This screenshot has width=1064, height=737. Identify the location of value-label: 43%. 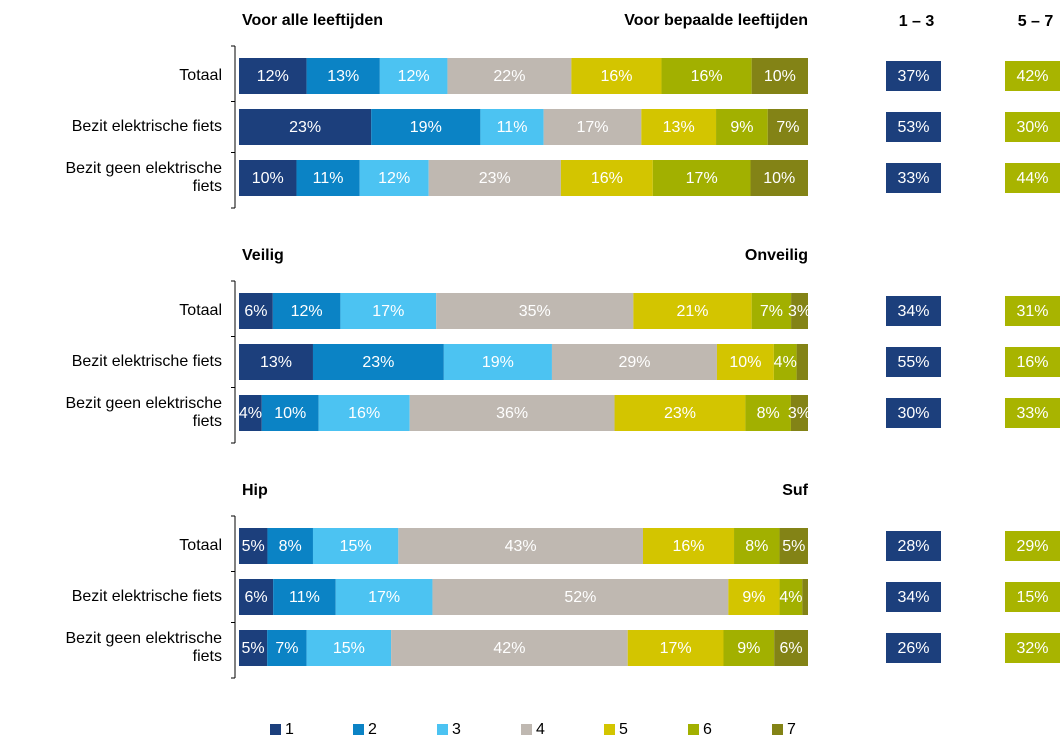
(521, 546).